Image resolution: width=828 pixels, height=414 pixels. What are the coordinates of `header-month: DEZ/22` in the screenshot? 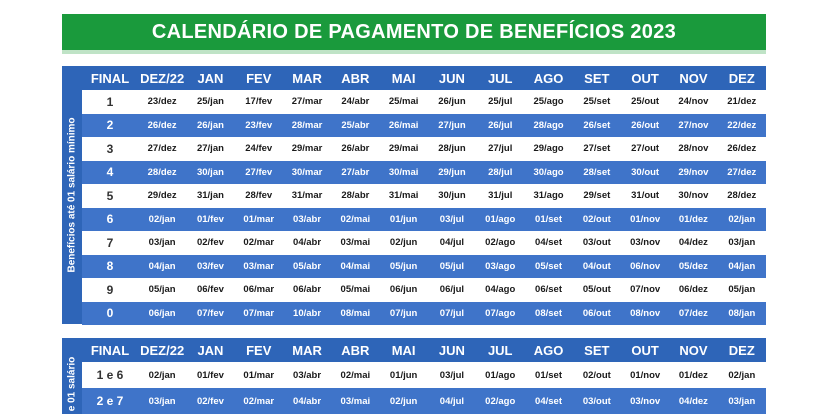 It's located at (162, 350).